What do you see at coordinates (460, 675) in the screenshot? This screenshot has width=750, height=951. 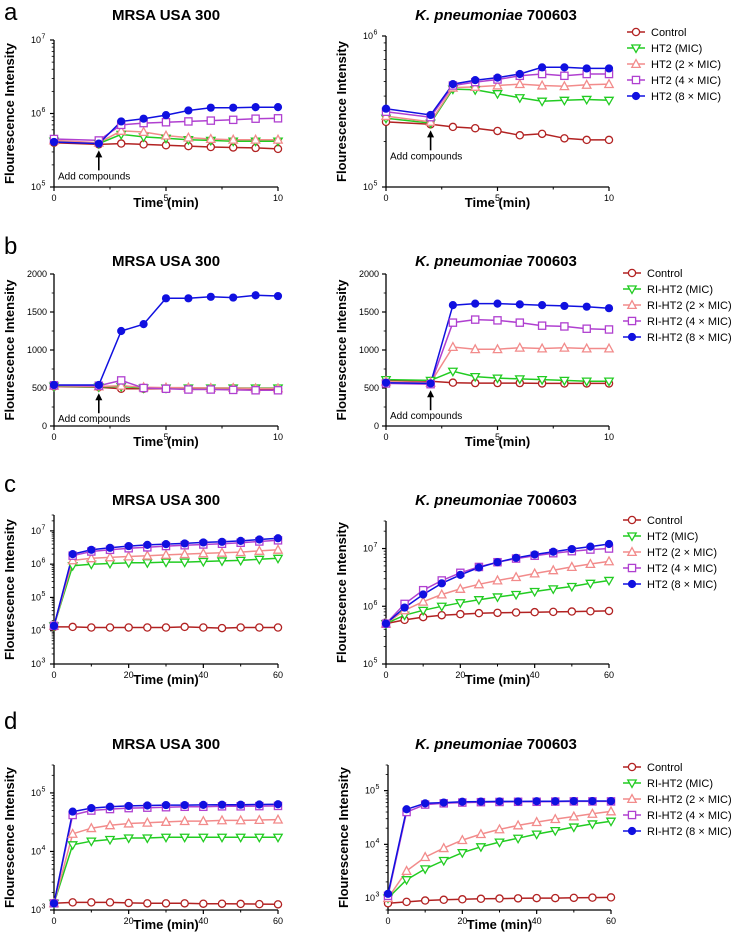 I see `x-tick-label: 20` at bounding box center [460, 675].